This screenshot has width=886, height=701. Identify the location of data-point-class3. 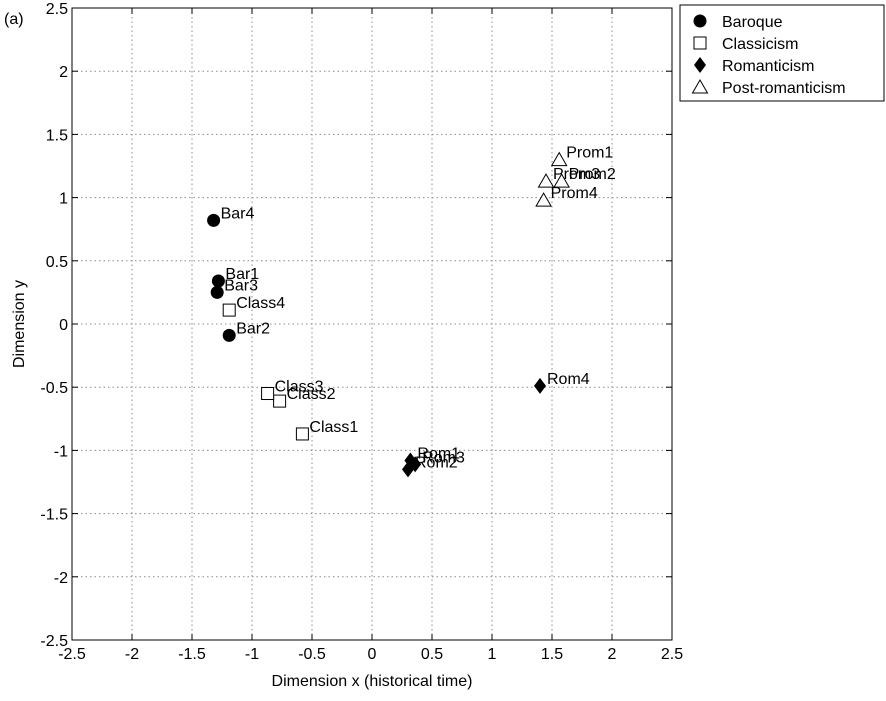
(268, 394).